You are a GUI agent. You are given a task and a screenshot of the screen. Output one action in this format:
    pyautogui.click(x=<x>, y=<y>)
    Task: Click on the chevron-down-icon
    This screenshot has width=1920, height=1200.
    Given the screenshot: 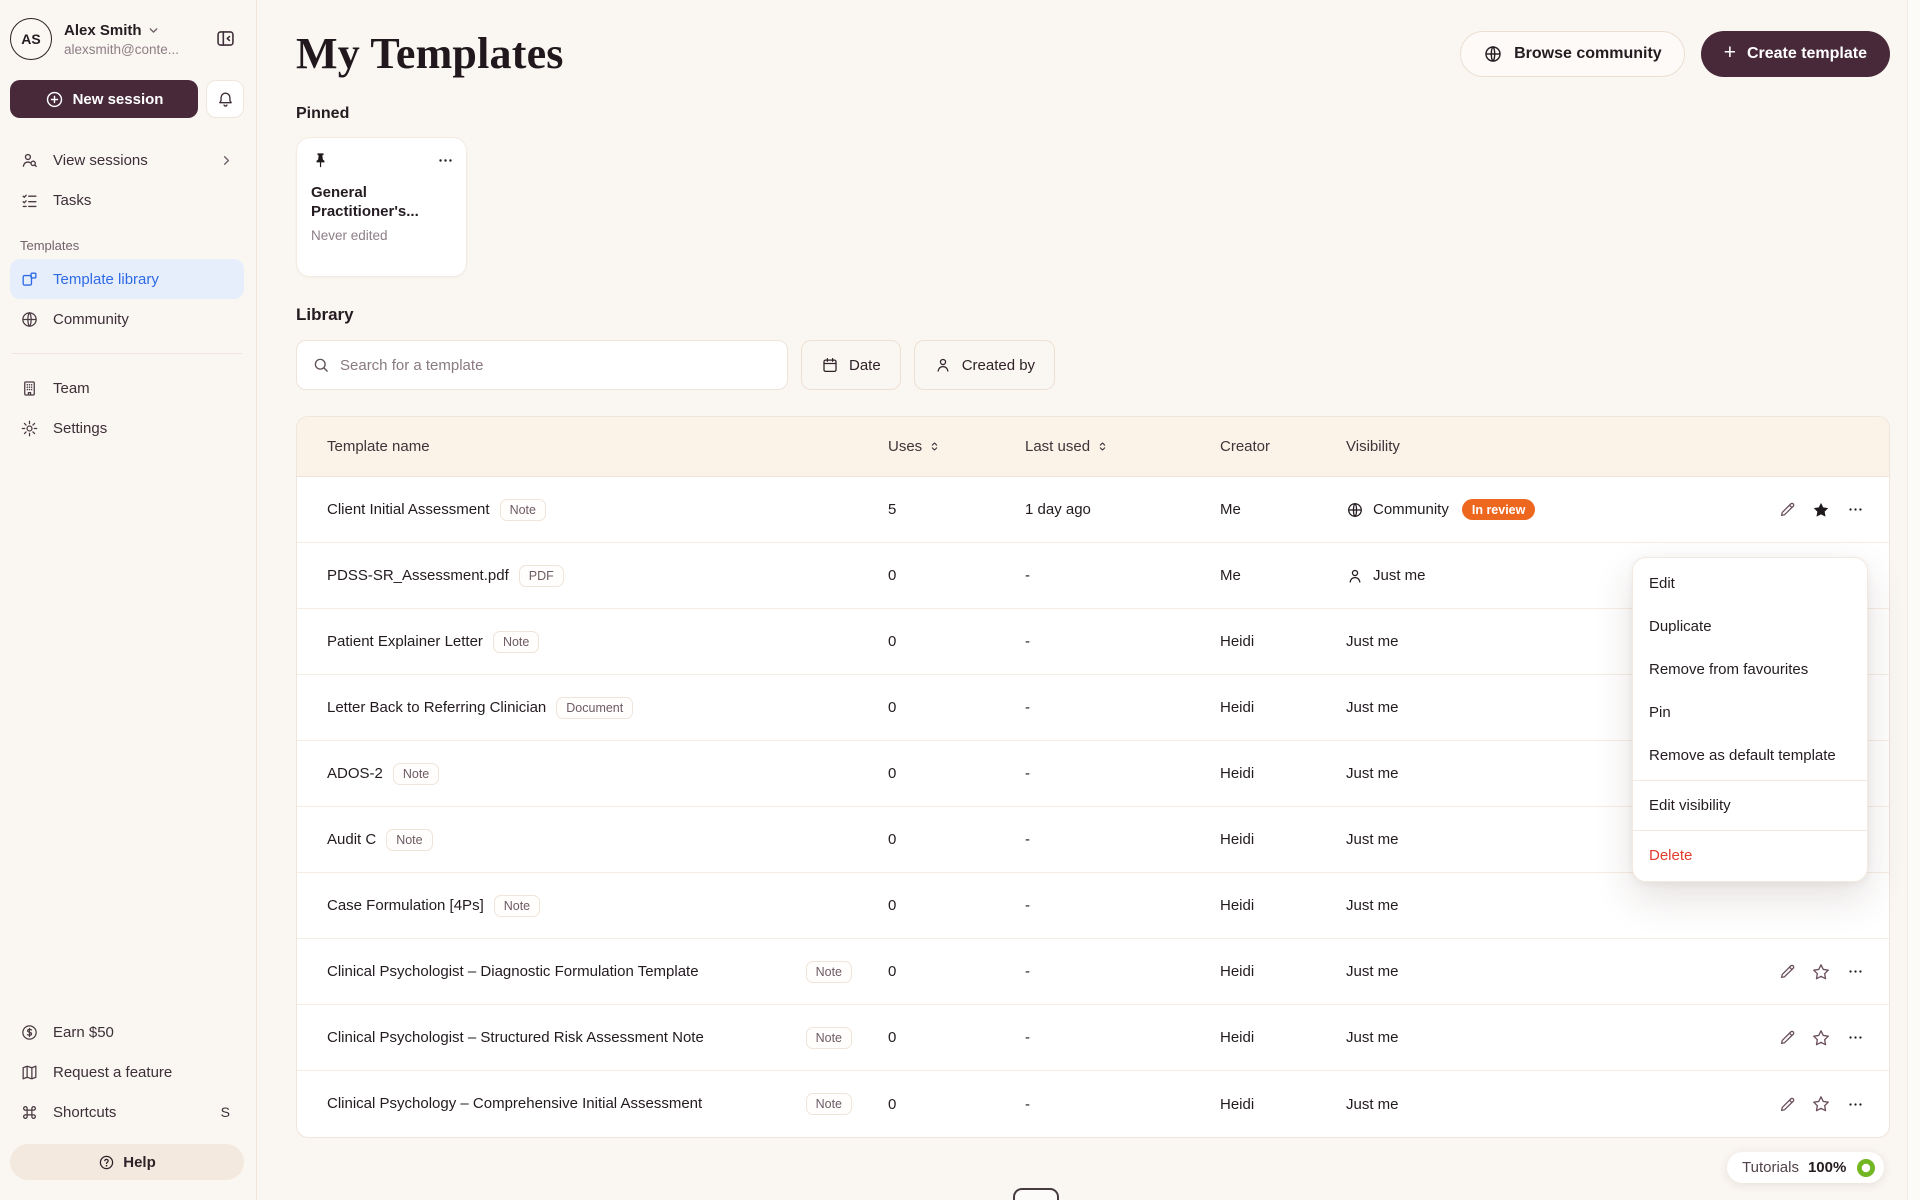 What is the action you would take?
    pyautogui.click(x=153, y=30)
    